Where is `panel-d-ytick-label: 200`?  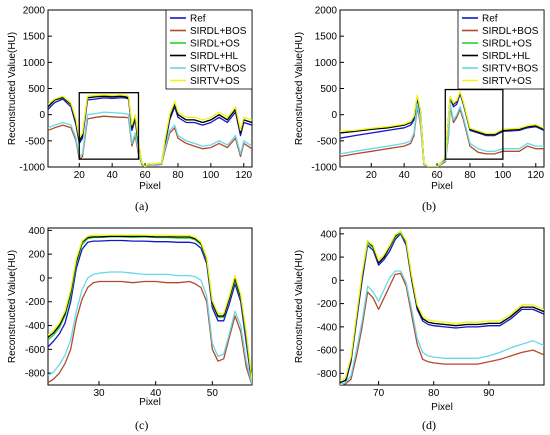
panel-d-ytick-label: 200 is located at coordinates (328, 258).